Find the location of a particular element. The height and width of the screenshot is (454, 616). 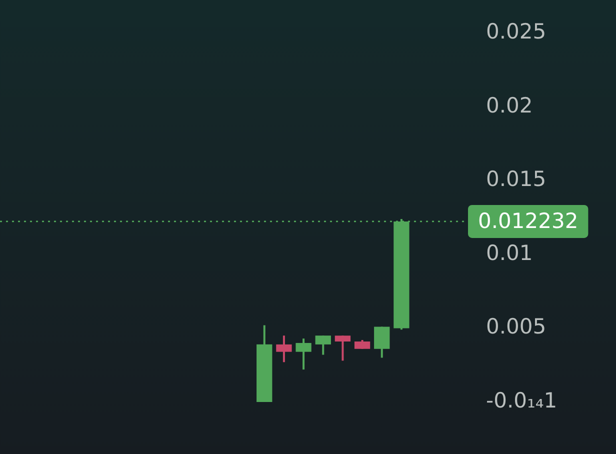

ref-line-label: 0.012232 is located at coordinates (528, 220).